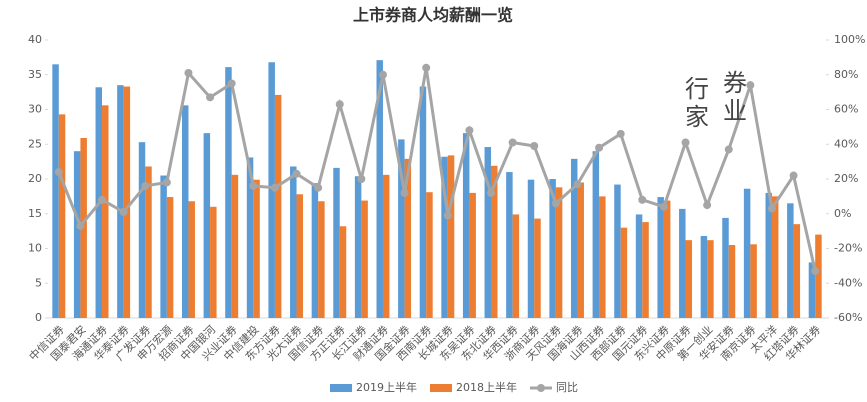 The height and width of the screenshot is (402, 867). What do you see at coordinates (35, 109) in the screenshot?
I see `y-tick-label: 30` at bounding box center [35, 109].